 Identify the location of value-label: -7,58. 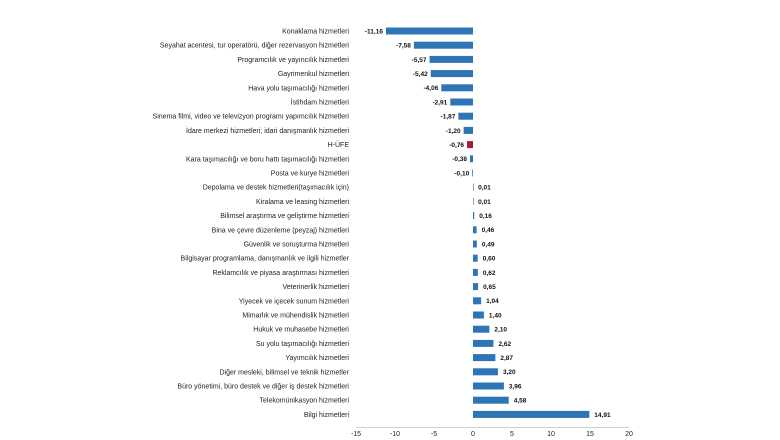
(403, 46).